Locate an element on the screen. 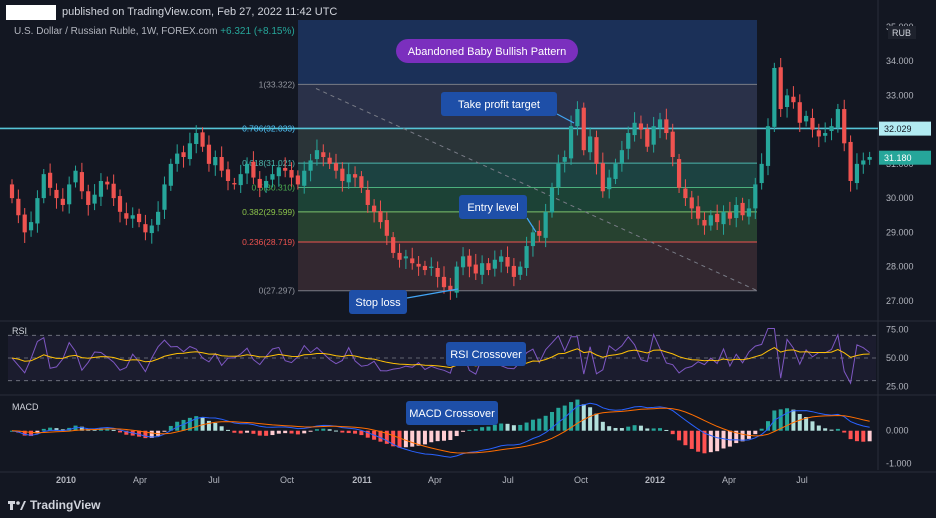  fib-level-label: 0.236(28.719) is located at coordinates (268, 242).